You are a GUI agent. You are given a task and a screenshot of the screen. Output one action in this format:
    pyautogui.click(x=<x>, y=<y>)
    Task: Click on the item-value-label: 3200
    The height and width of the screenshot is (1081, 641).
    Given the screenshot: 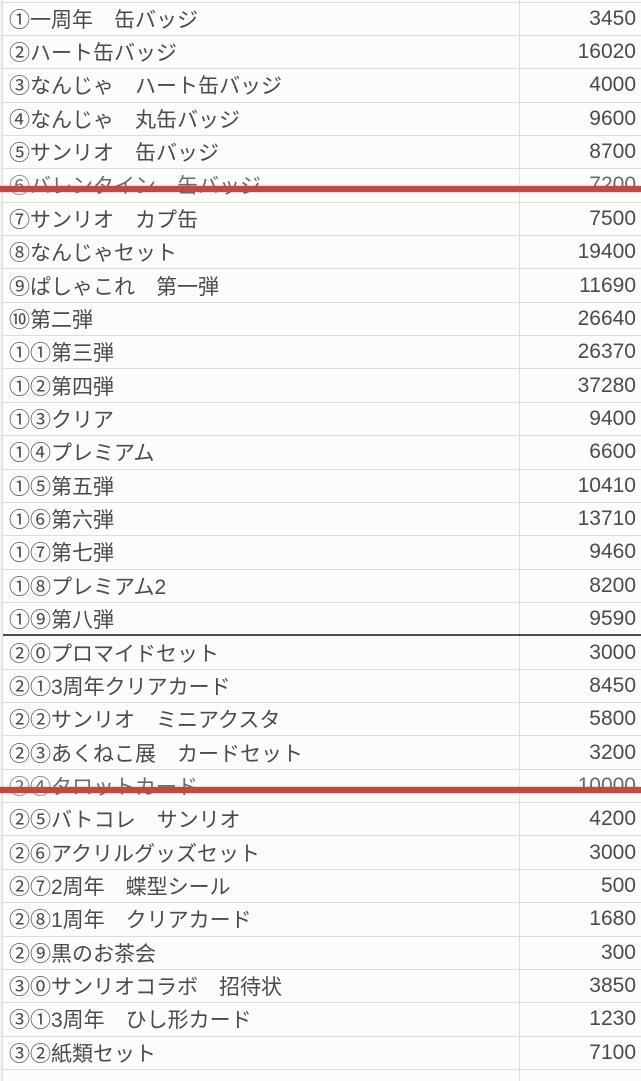 What is the action you would take?
    pyautogui.click(x=612, y=752)
    